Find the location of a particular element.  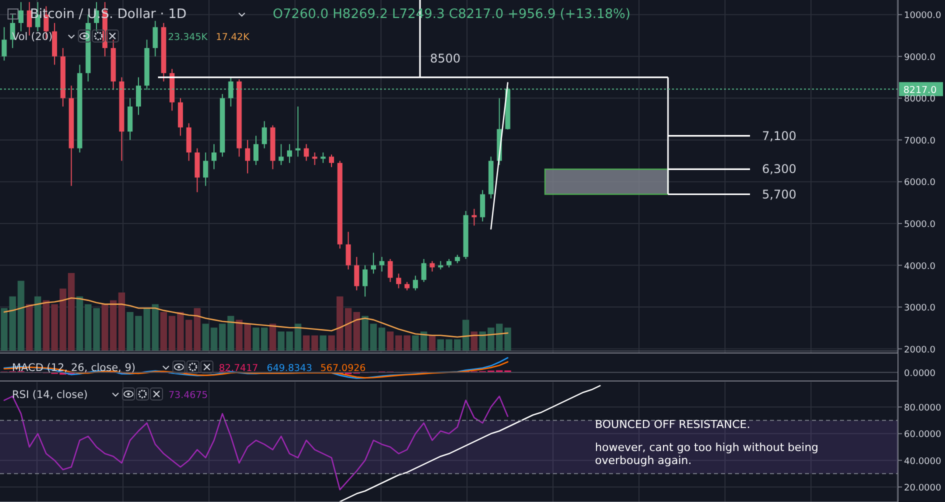

y-tick-label: 5000.0 is located at coordinates (920, 225).